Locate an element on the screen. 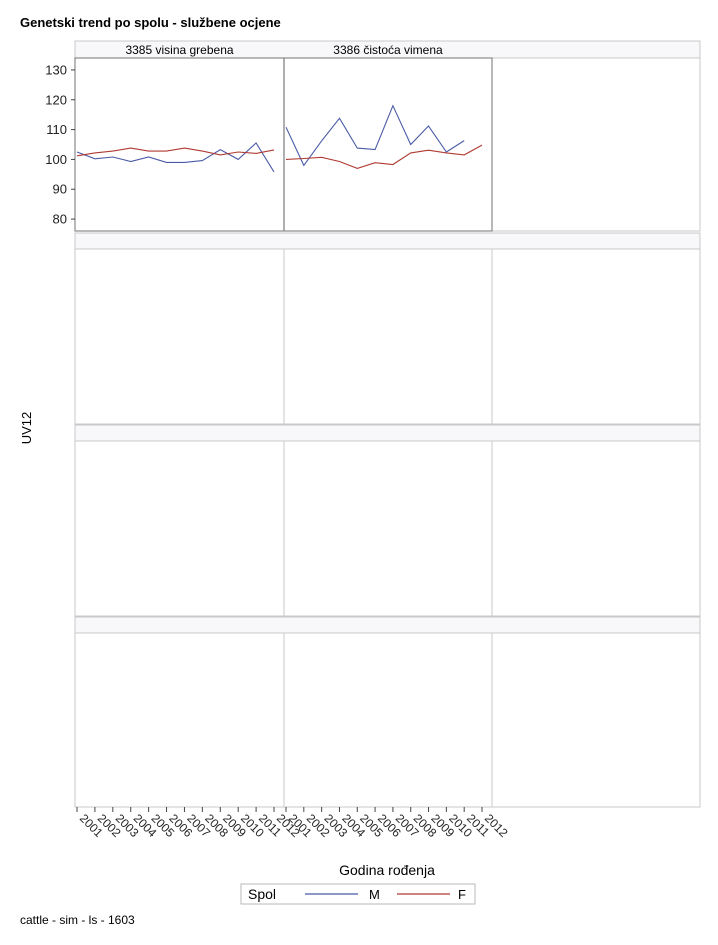  legend-title: Spol is located at coordinates (262, 894).